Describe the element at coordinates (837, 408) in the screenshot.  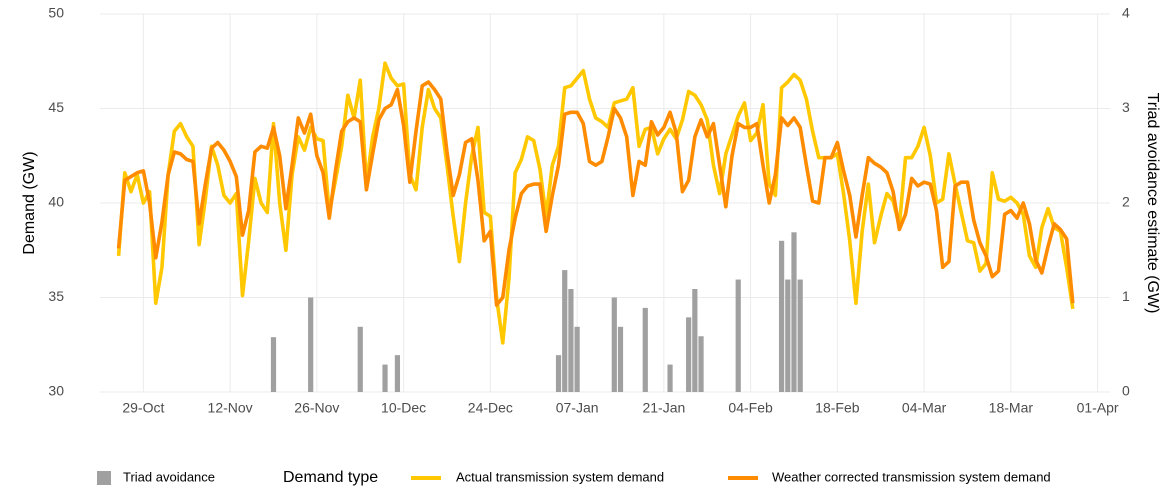
I see `x-tick-label: 18-Feb` at that location.